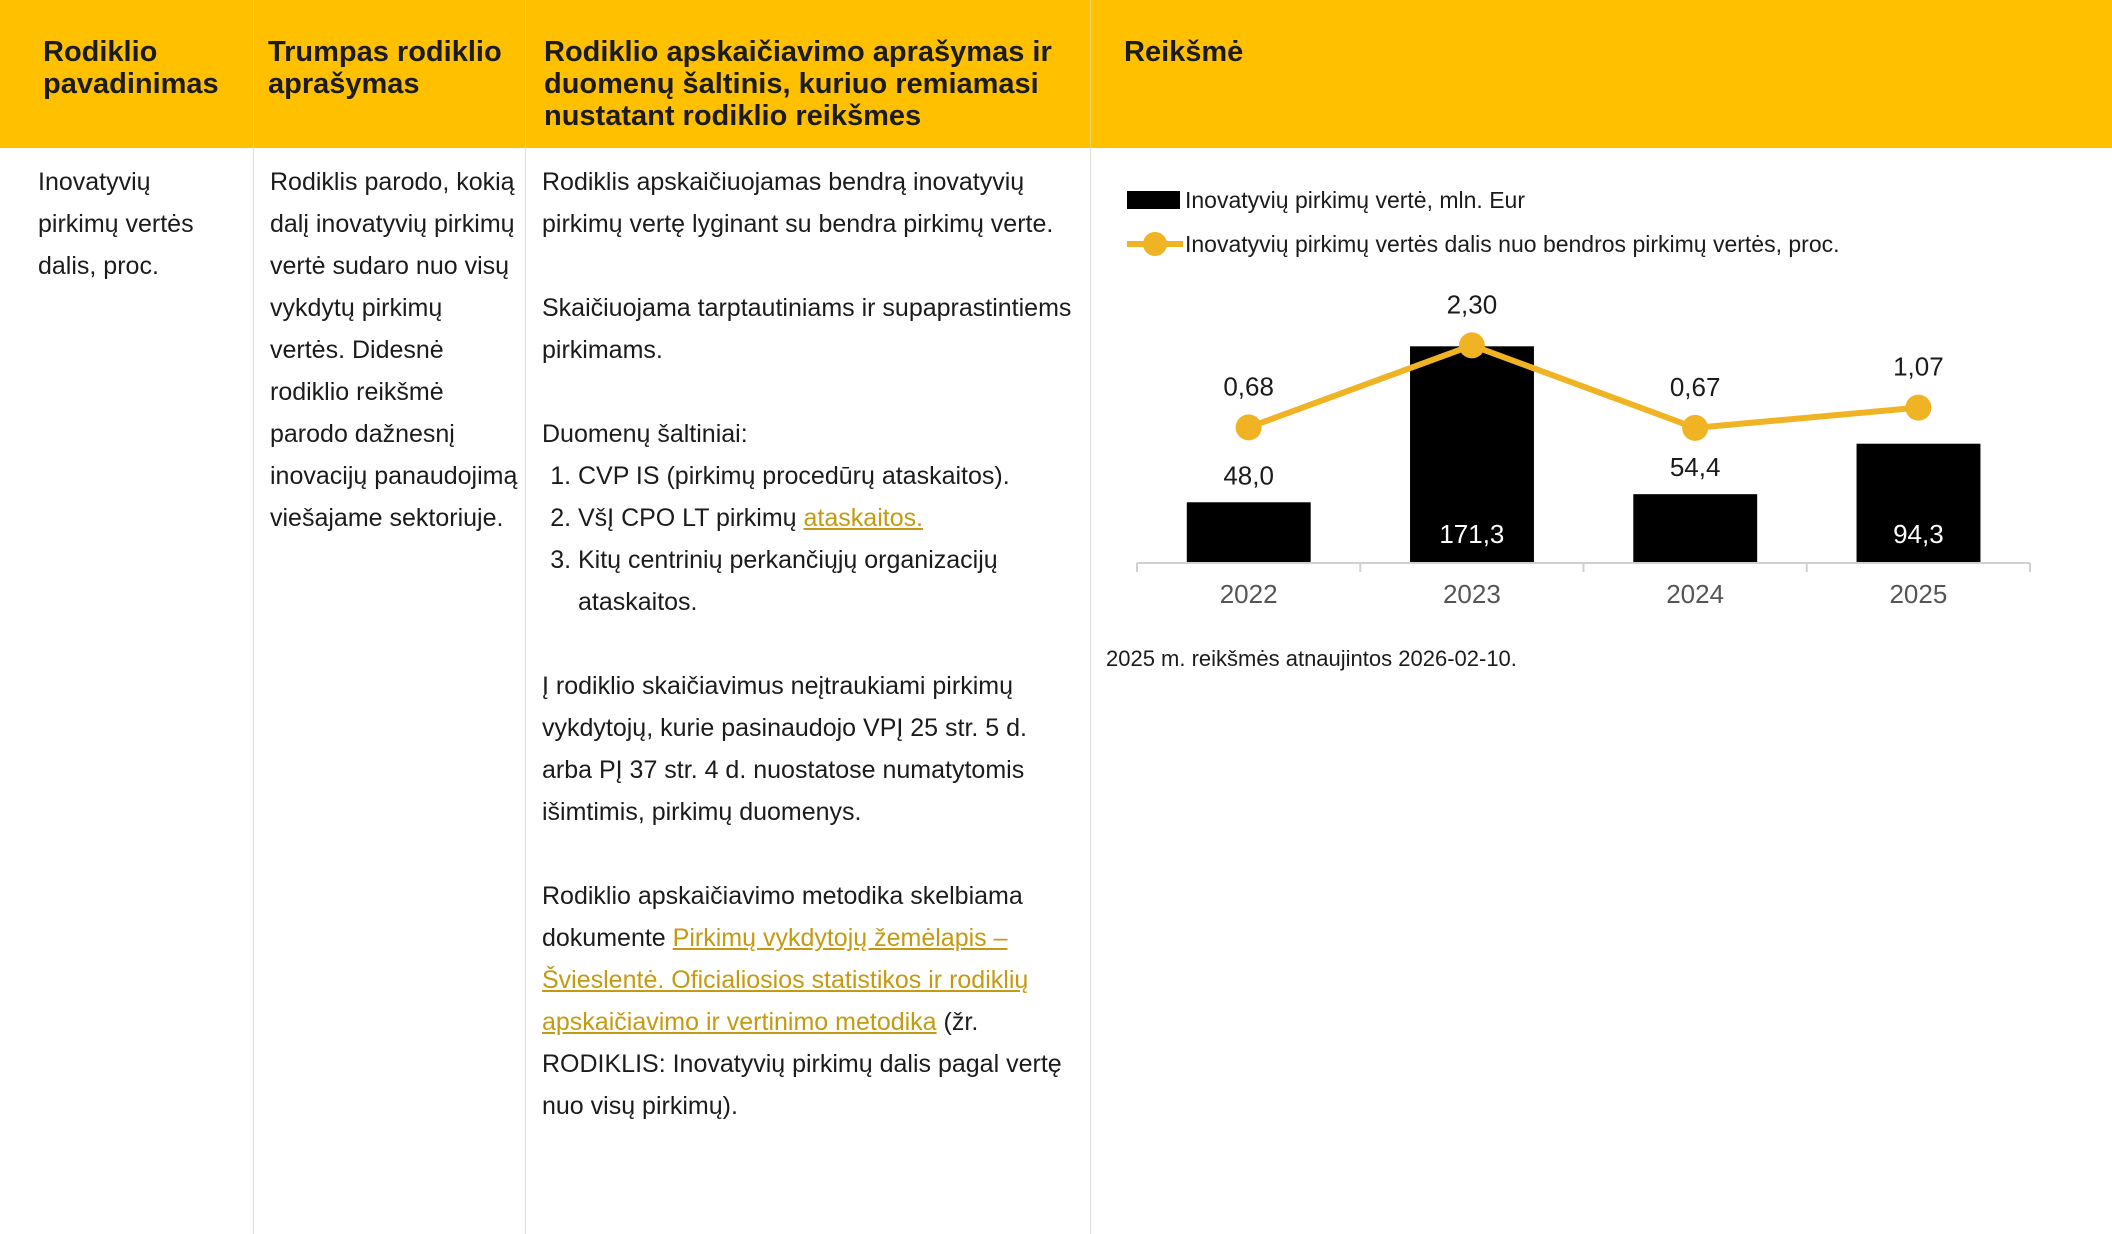 Image resolution: width=2112 pixels, height=1234 pixels. What do you see at coordinates (1472, 594) in the screenshot?
I see `x-tick-label: 2023` at bounding box center [1472, 594].